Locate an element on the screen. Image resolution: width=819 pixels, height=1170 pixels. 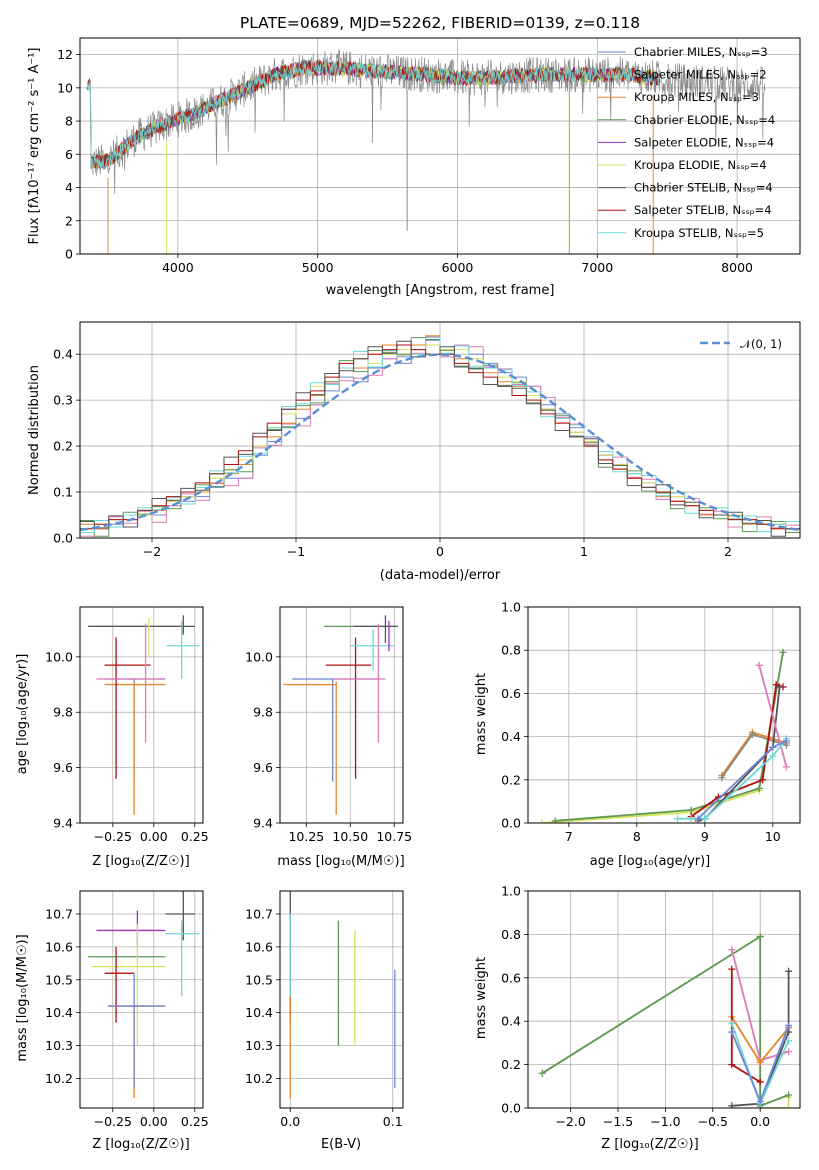
spectrum-ylabel: Flux [fλ10⁻¹⁷ erg cm⁻² s⁻¹ A⁻¹] is located at coordinates (34, 146).